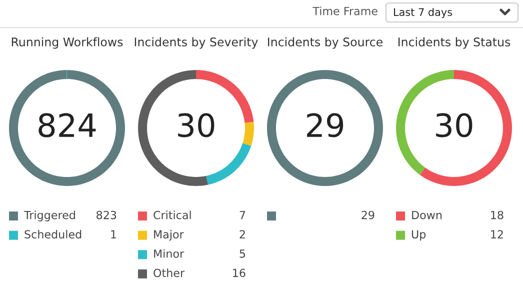 The height and width of the screenshot is (286, 523). What do you see at coordinates (497, 234) in the screenshot?
I see `data-label: 12` at bounding box center [497, 234].